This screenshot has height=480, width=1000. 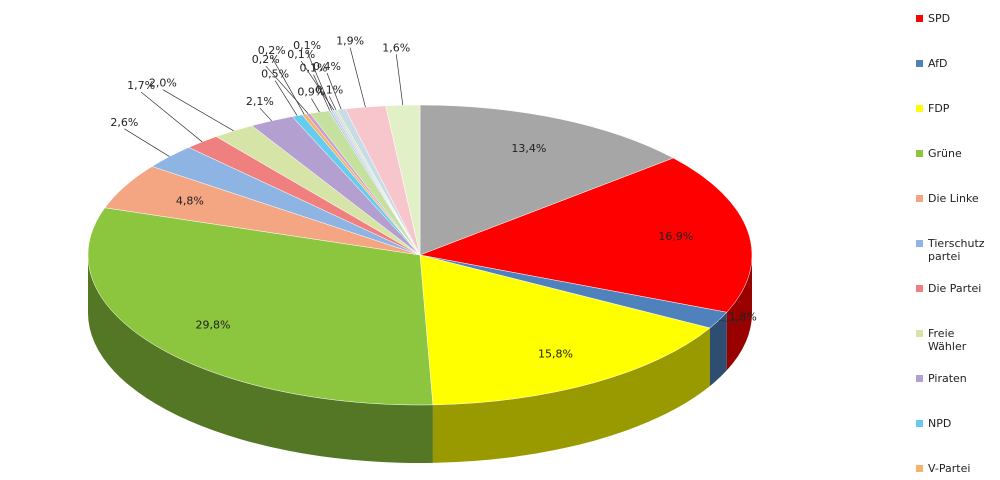 What do you see at coordinates (947, 340) in the screenshot?
I see `legend-label: Freie Wähler` at bounding box center [947, 340].